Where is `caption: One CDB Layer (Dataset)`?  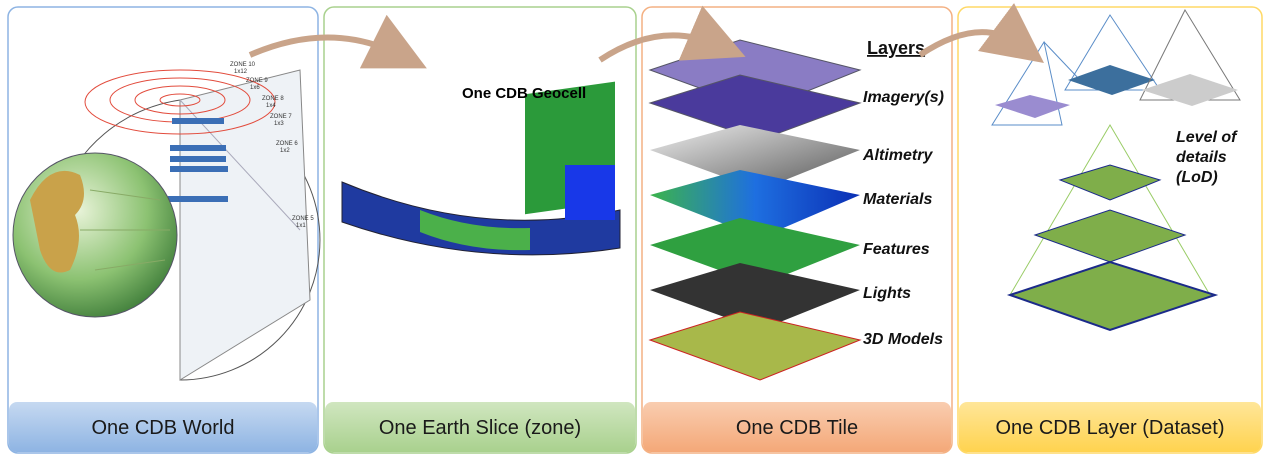
caption: One CDB Layer (Dataset) is located at coordinates (1110, 428).